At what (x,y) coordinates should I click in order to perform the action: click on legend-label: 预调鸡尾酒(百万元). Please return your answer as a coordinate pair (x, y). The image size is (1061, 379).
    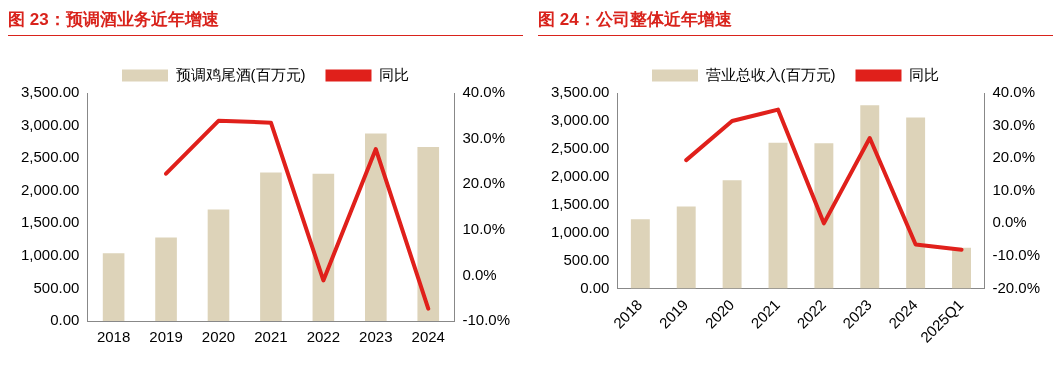
    Looking at the image, I should click on (240, 74).